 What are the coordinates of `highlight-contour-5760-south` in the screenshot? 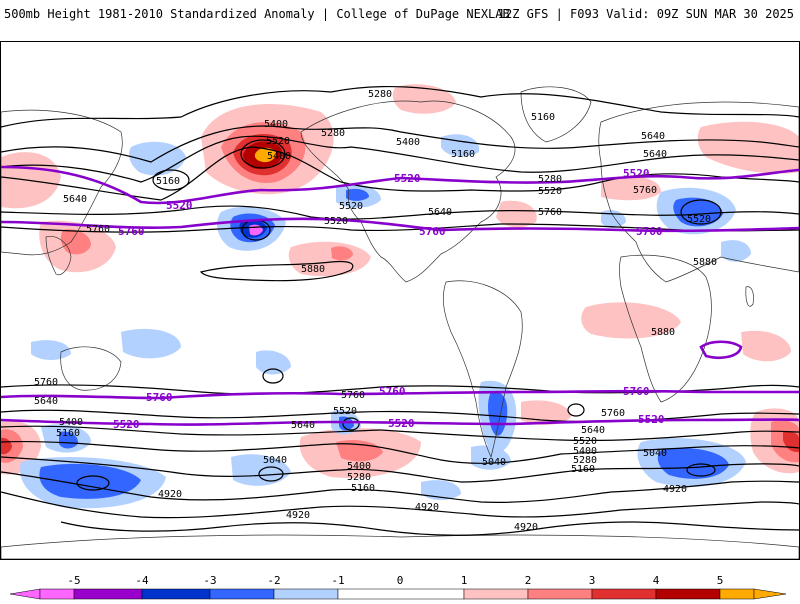 It's located at (400, 394).